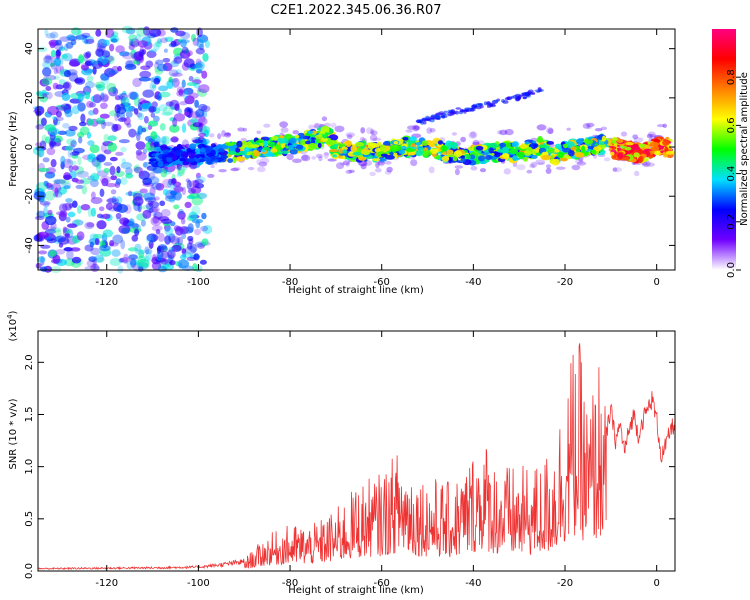 The width and height of the screenshot is (750, 600). Describe the element at coordinates (29, 571) in the screenshot. I see `y-tick-label: 0.0` at that location.